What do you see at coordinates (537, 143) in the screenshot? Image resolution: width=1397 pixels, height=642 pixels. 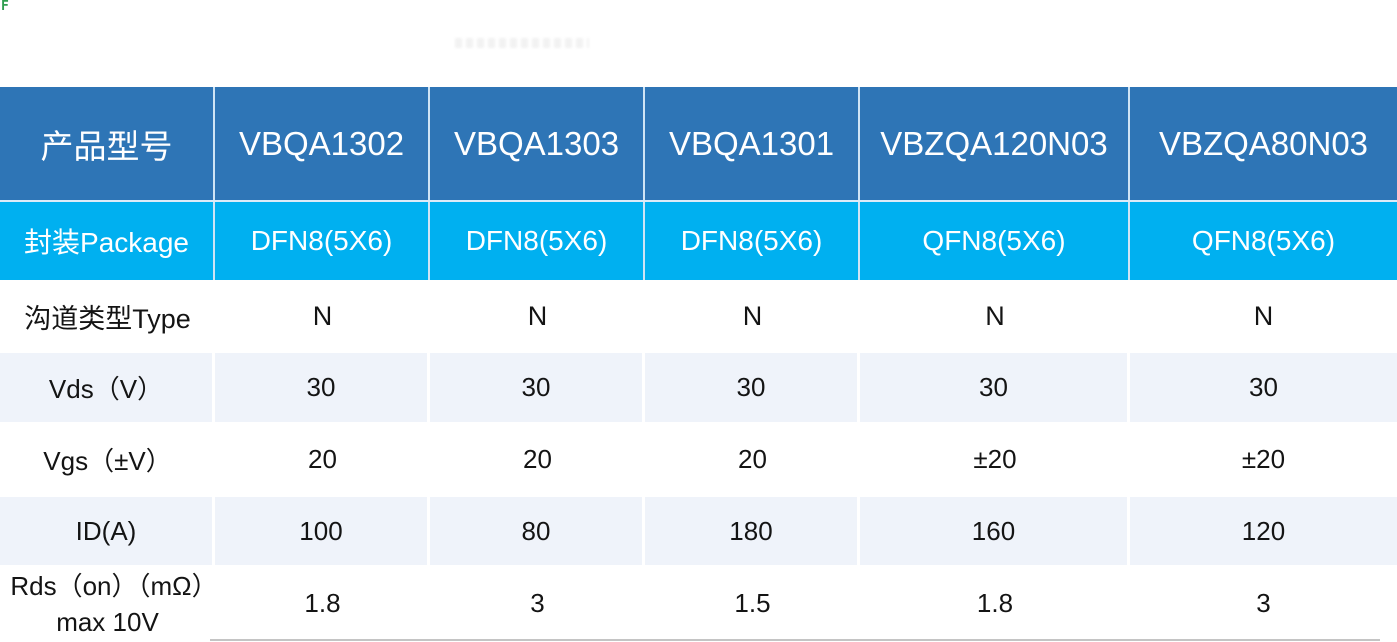 I see `header-product-name: VBQA1303` at bounding box center [537, 143].